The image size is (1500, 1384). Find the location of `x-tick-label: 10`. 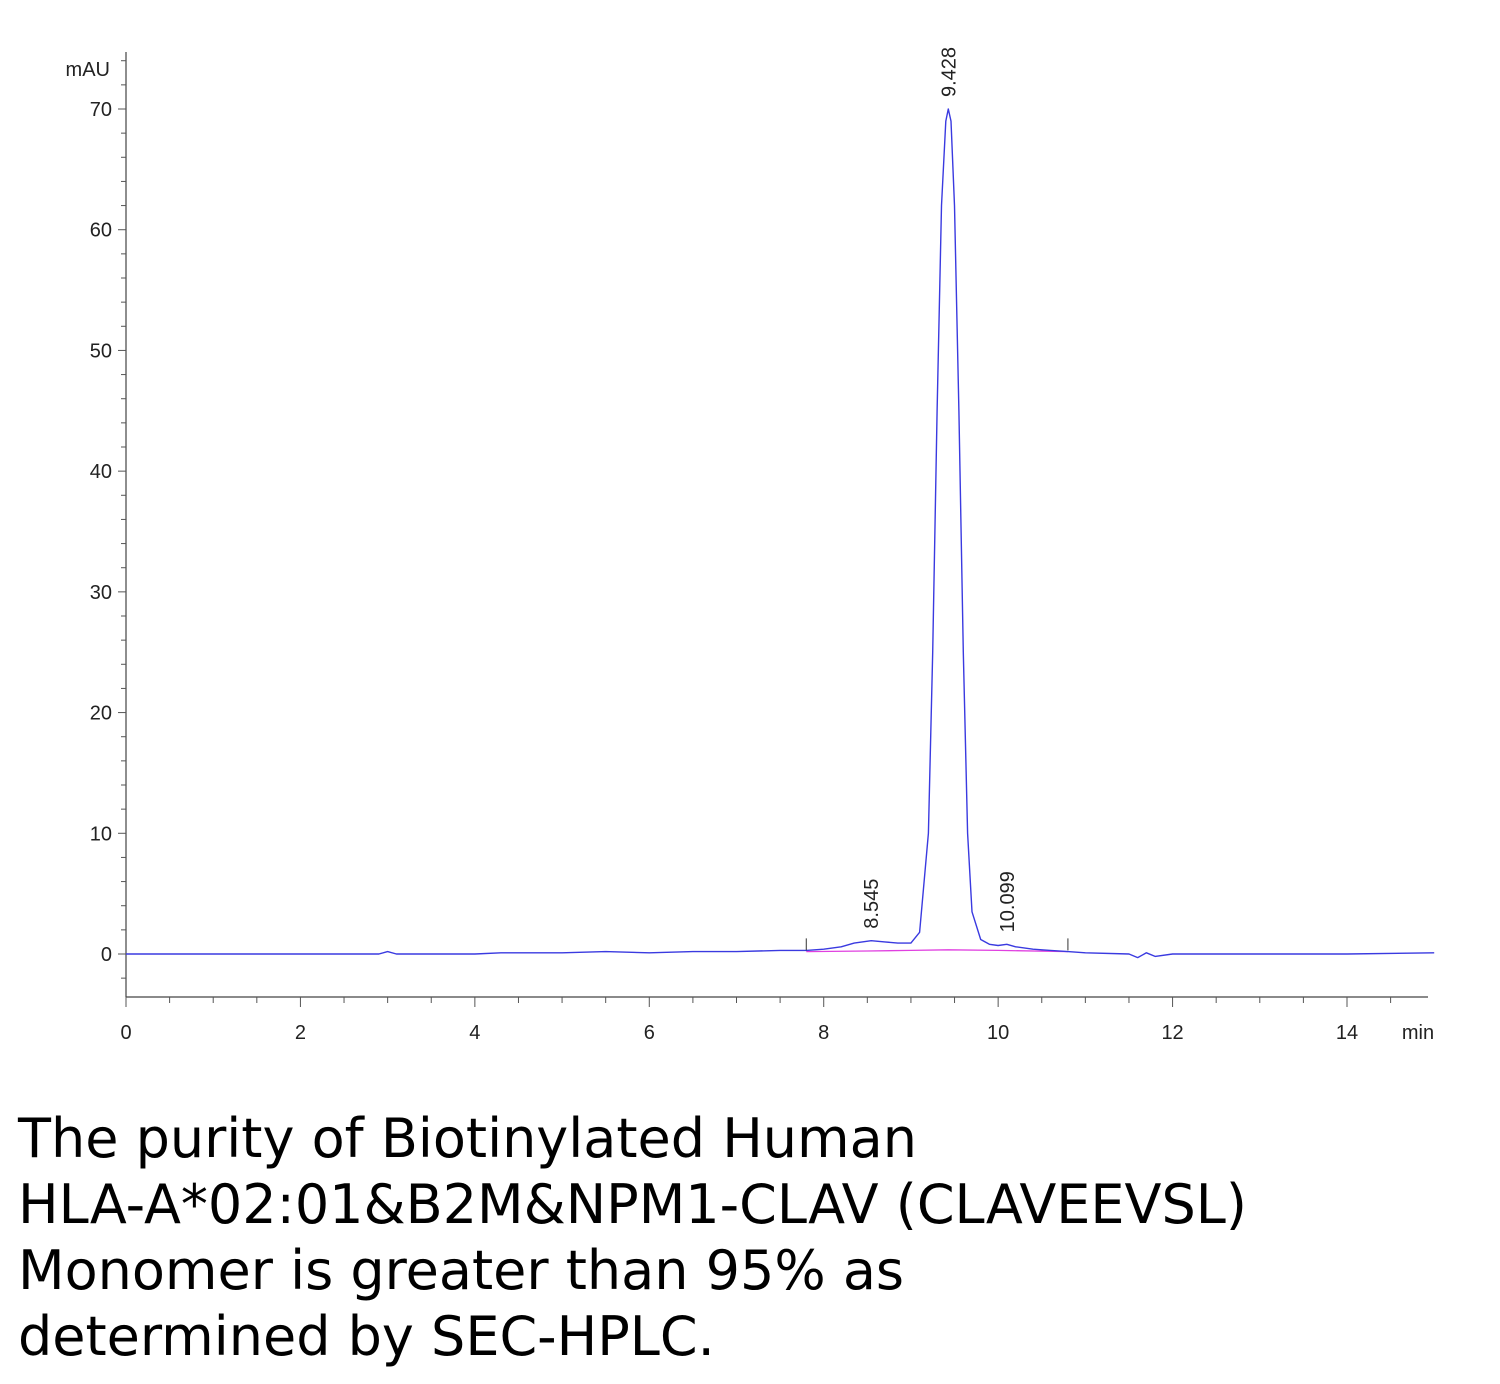

x-tick-label: 10 is located at coordinates (998, 1033).